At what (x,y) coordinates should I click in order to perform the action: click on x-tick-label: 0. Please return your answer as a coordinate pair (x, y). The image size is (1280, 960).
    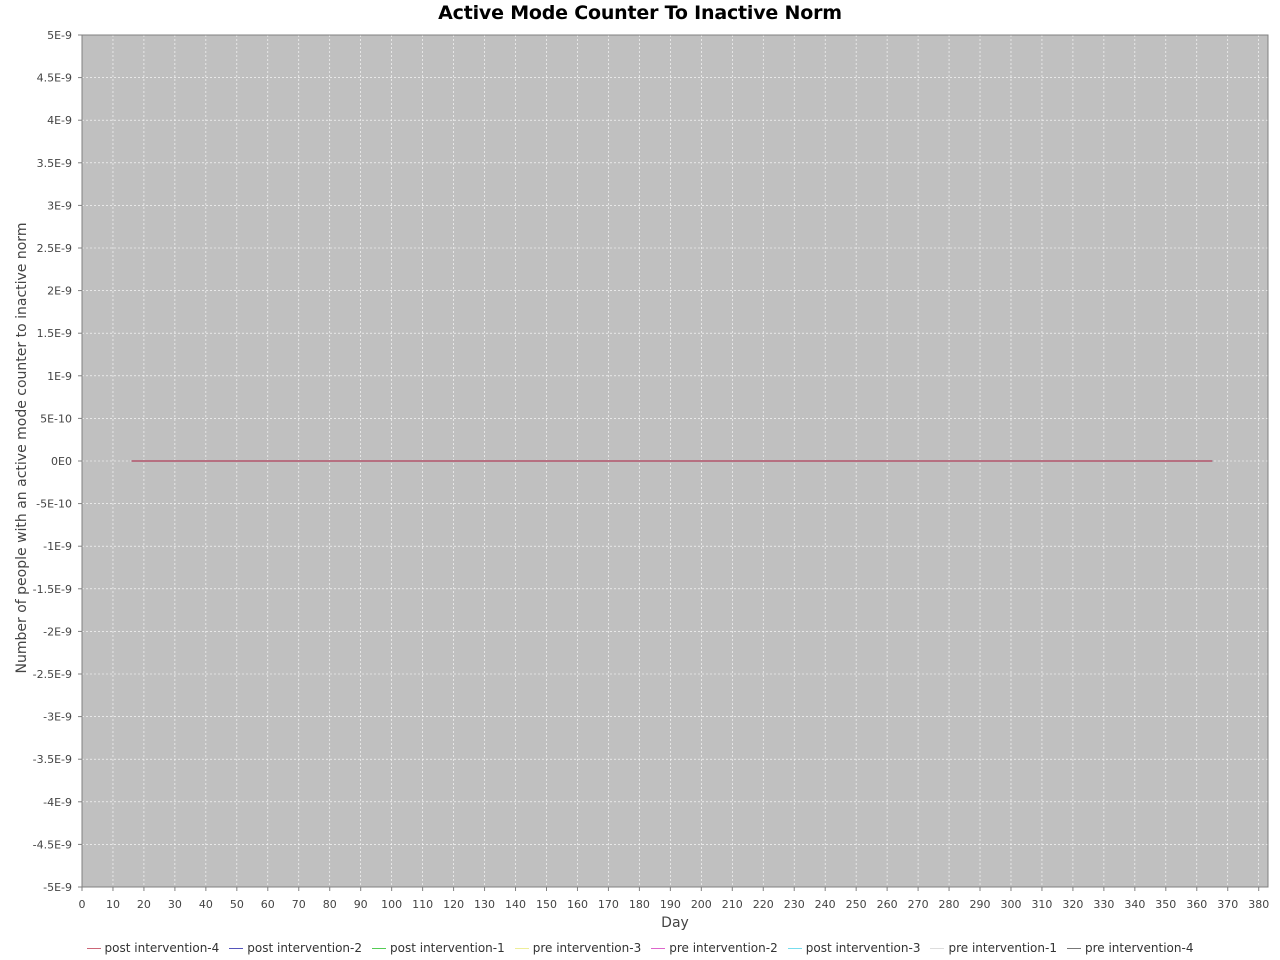
    Looking at the image, I should click on (82, 904).